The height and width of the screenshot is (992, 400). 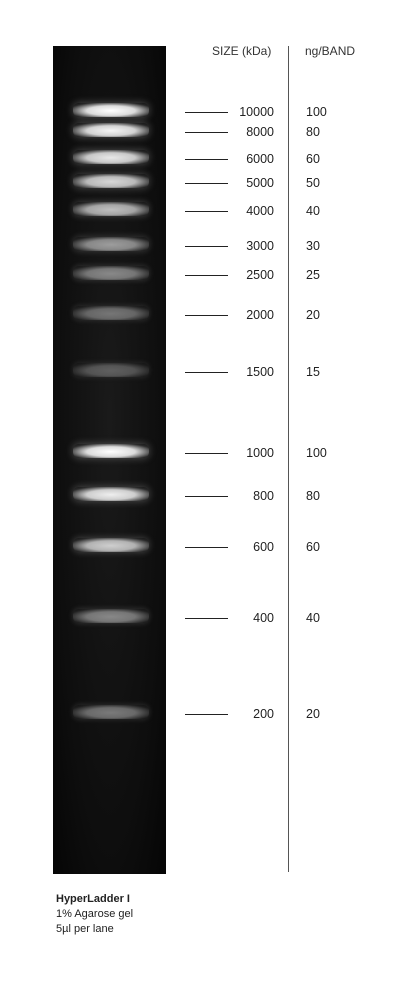 What do you see at coordinates (260, 372) in the screenshot?
I see `size-label: 1500` at bounding box center [260, 372].